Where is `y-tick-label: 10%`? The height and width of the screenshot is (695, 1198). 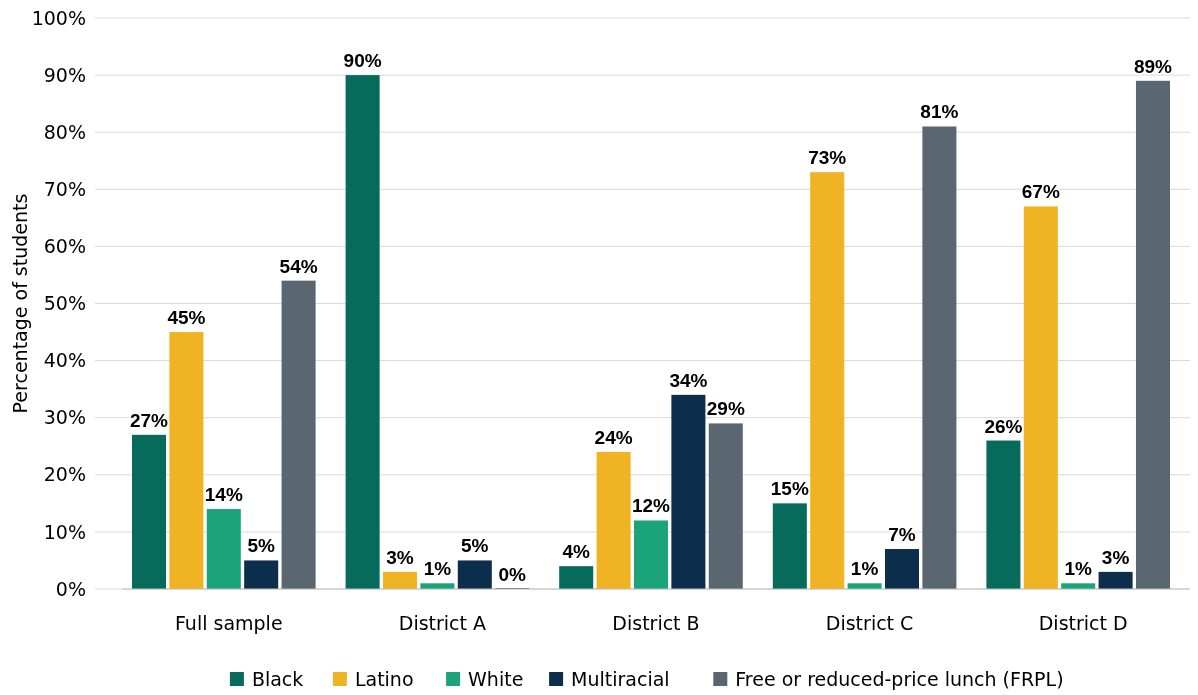
y-tick-label: 10% is located at coordinates (64, 531).